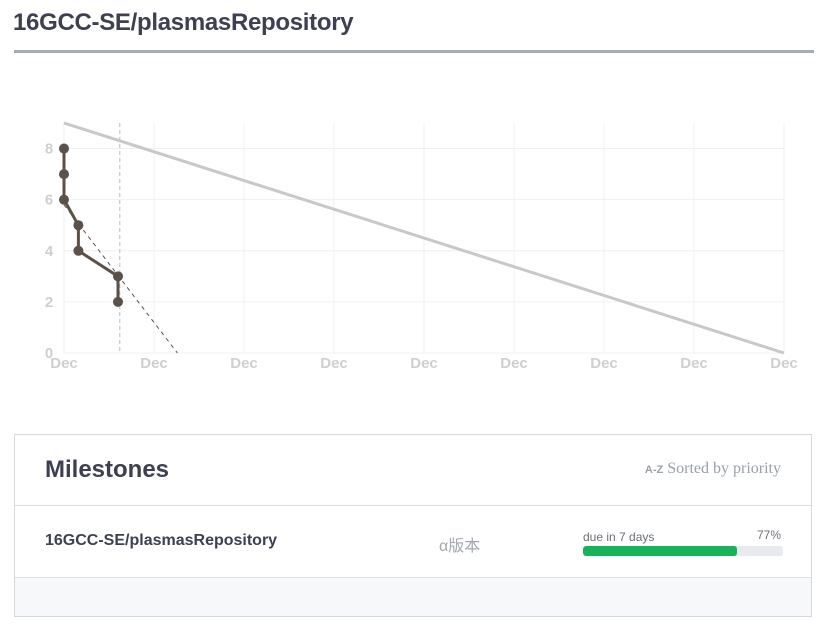 The height and width of the screenshot is (624, 829). I want to click on y-tick-label: 6, so click(49, 200).